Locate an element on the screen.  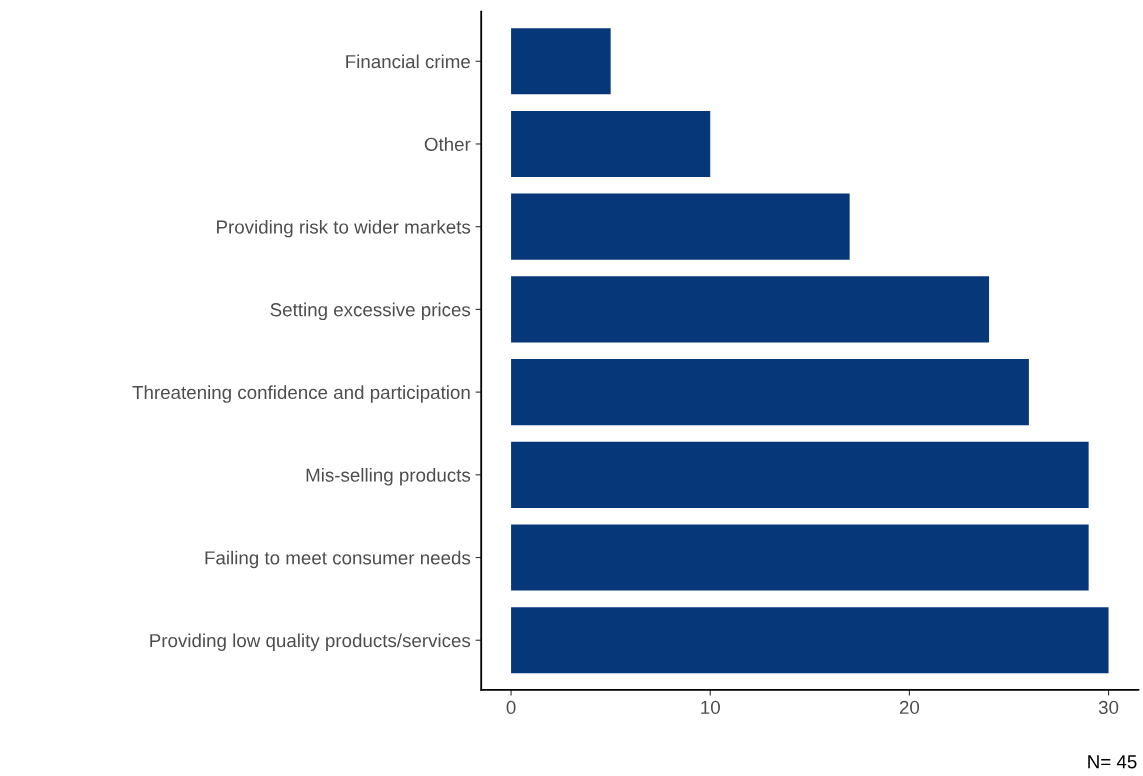
x-tick-label: 20 is located at coordinates (909, 707).